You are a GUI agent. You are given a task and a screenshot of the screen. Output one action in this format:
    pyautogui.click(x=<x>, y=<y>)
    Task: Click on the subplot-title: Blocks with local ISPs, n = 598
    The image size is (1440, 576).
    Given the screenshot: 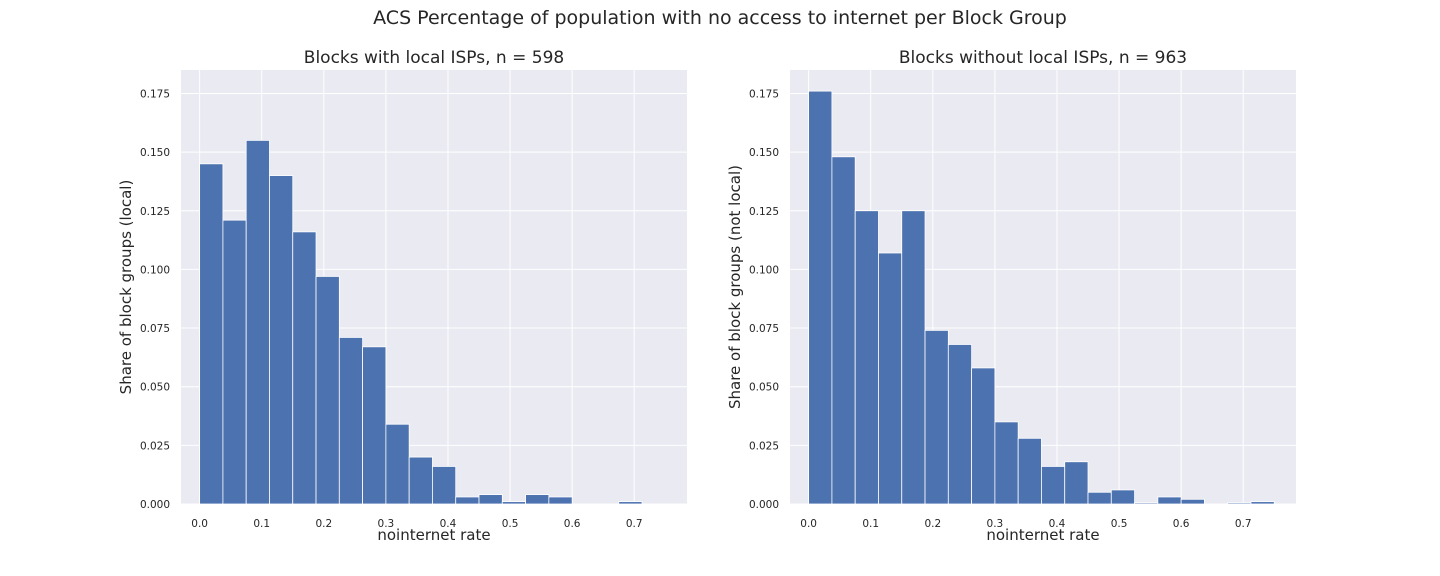 What is the action you would take?
    pyautogui.click(x=434, y=58)
    